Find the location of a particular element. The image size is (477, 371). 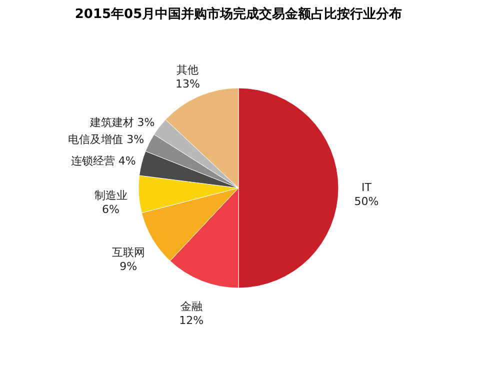

data-label: 50% is located at coordinates (366, 201).